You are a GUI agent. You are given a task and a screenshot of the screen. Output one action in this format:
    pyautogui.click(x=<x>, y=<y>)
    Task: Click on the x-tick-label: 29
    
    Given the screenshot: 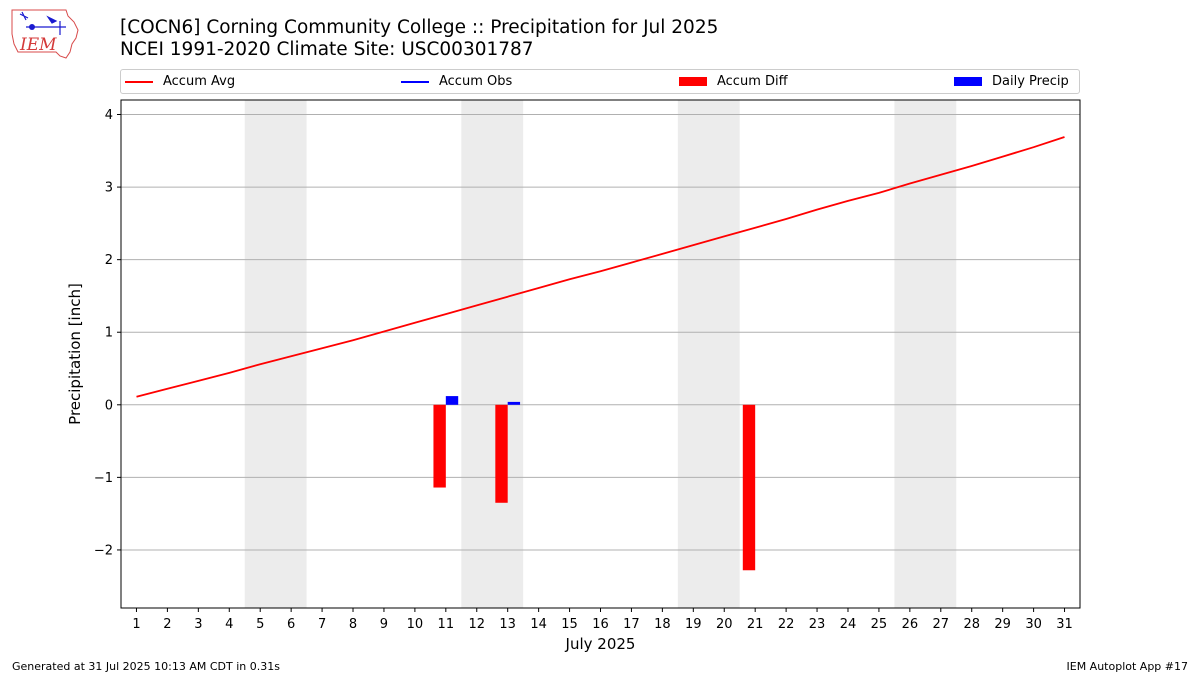 What is the action you would take?
    pyautogui.click(x=1002, y=624)
    